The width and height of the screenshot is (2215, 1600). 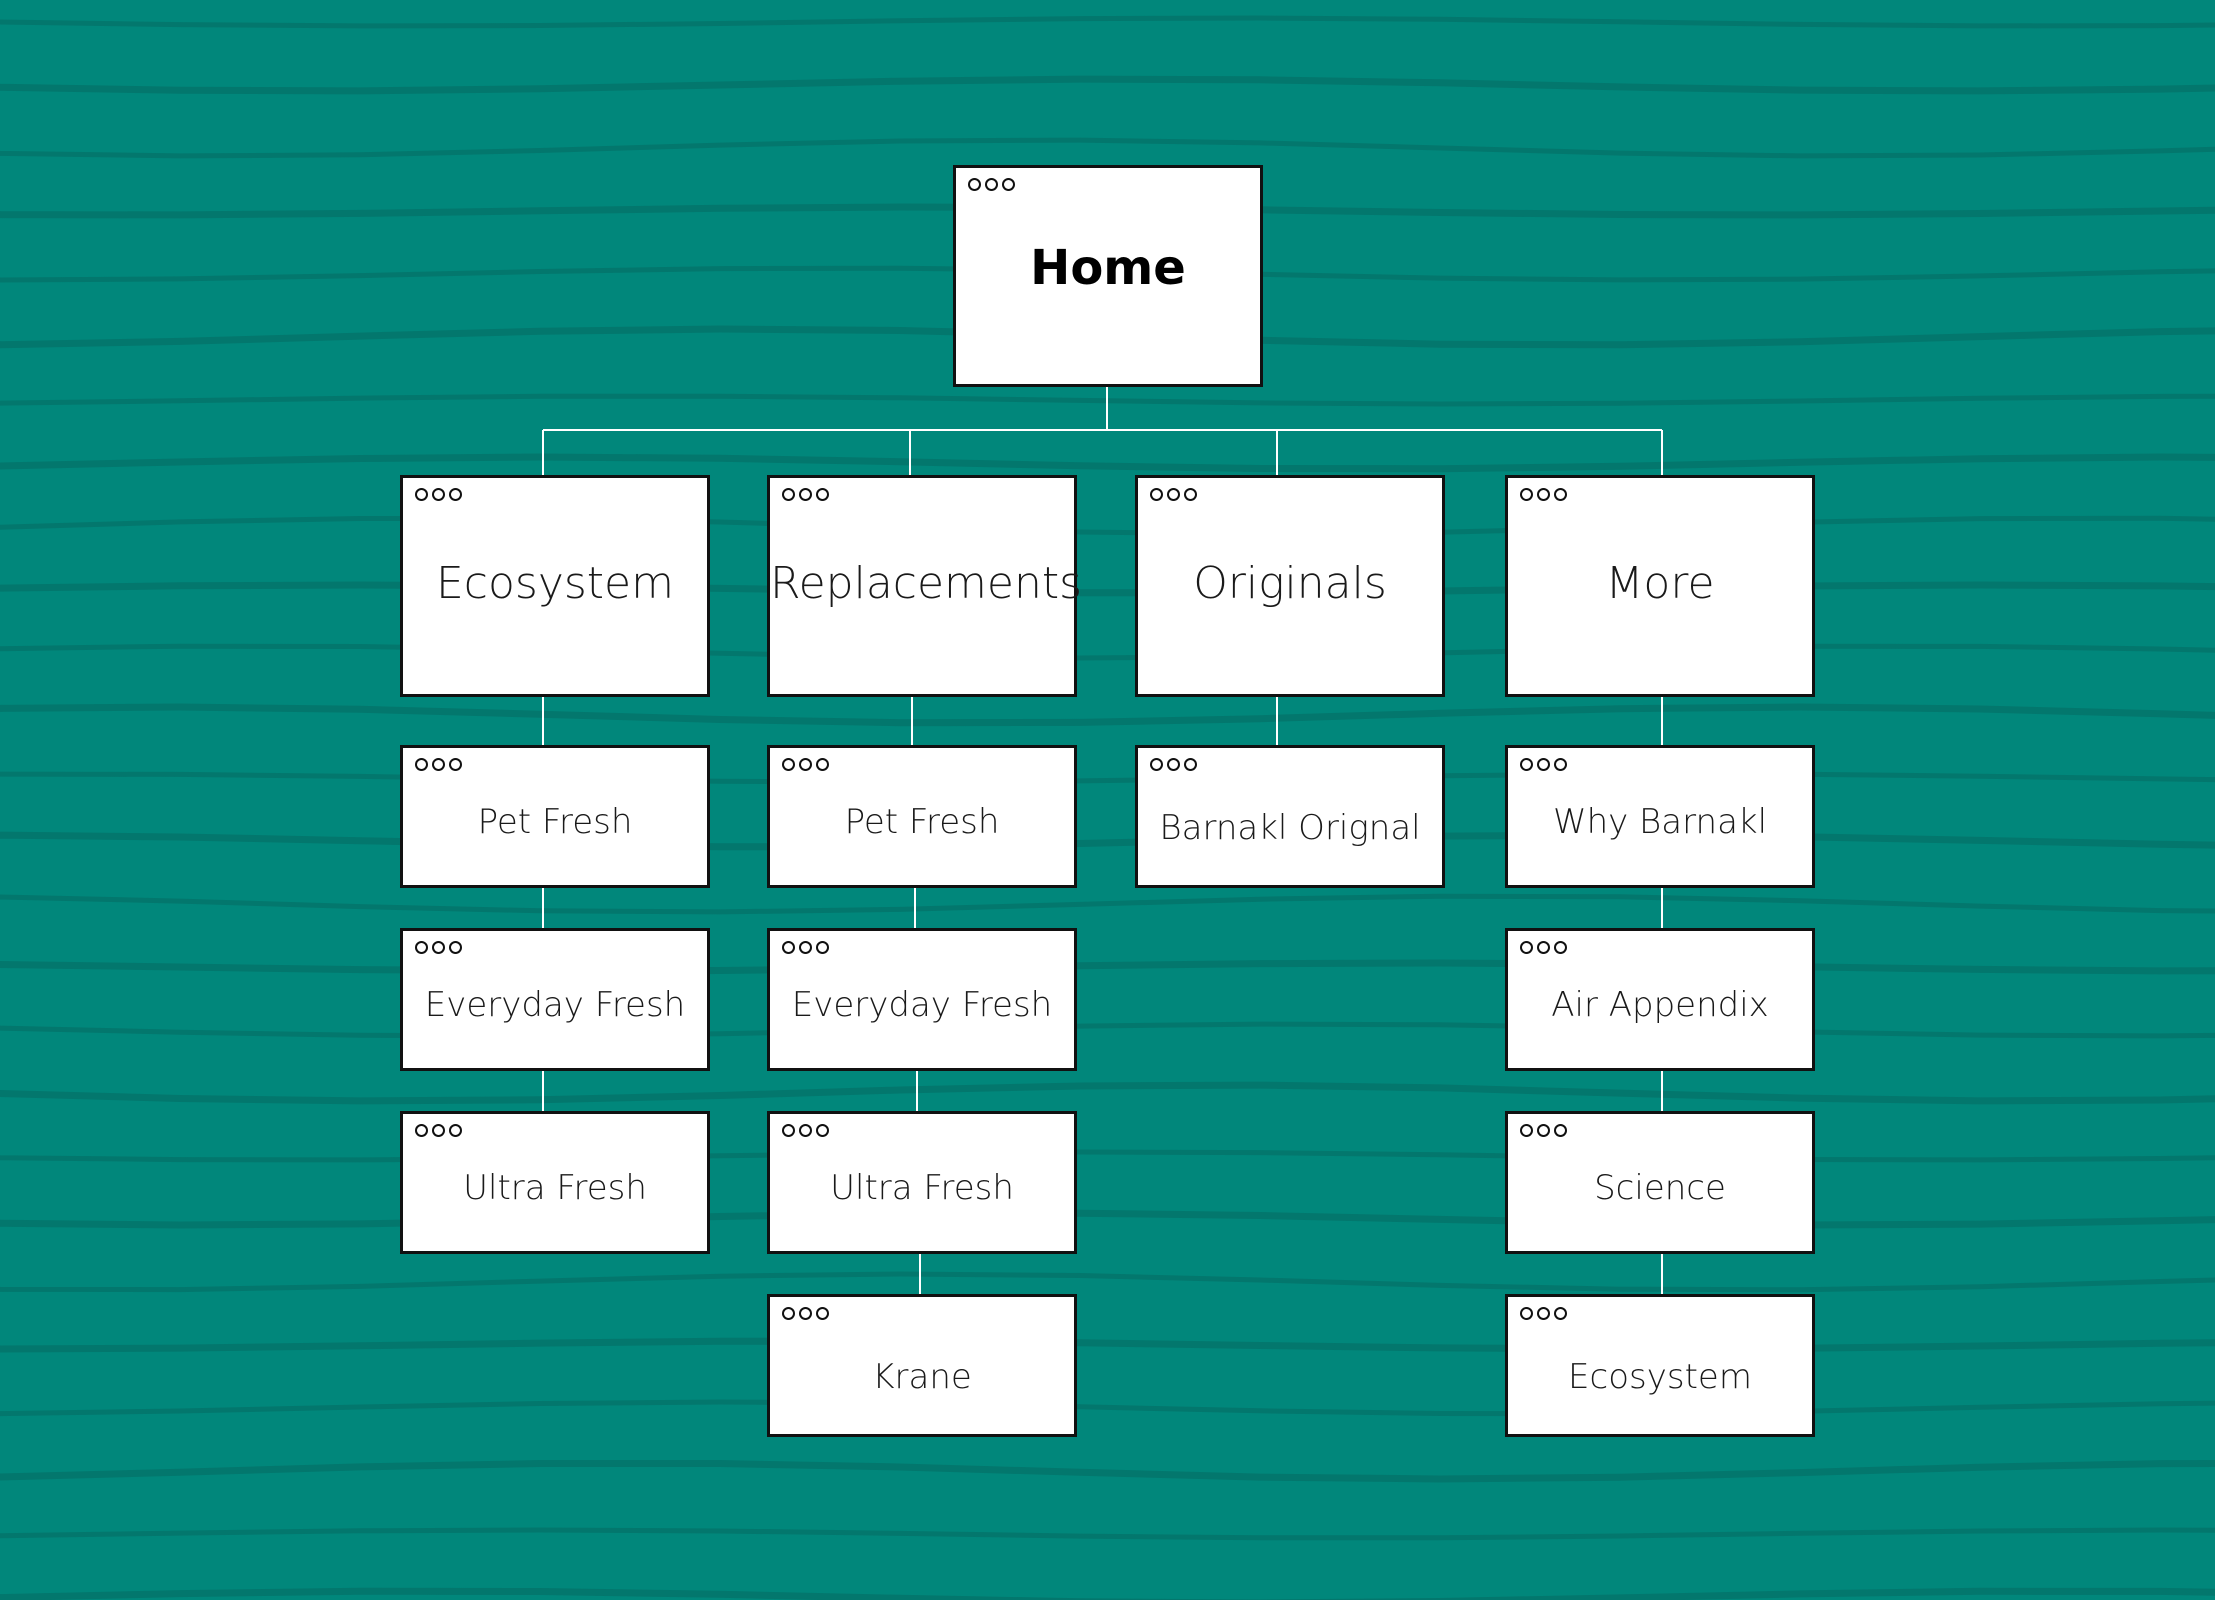 What do you see at coordinates (1660, 1005) in the screenshot?
I see `node-label: Air Appendix` at bounding box center [1660, 1005].